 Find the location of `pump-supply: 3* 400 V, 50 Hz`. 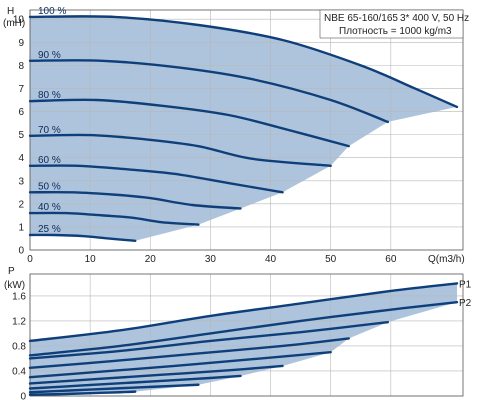

pump-supply: 3* 400 V, 50 Hz is located at coordinates (434, 18).